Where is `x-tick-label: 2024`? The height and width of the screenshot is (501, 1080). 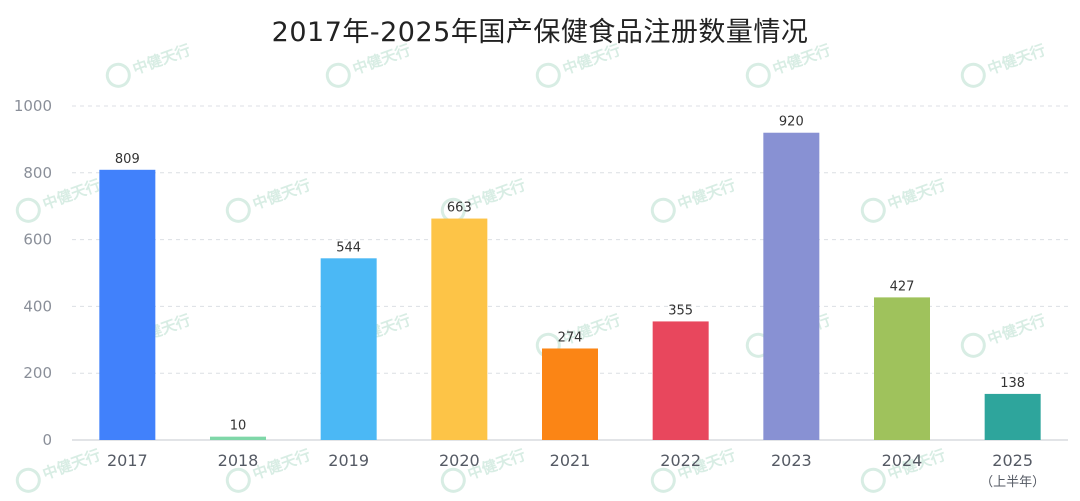
x-tick-label: 2024 is located at coordinates (902, 460).